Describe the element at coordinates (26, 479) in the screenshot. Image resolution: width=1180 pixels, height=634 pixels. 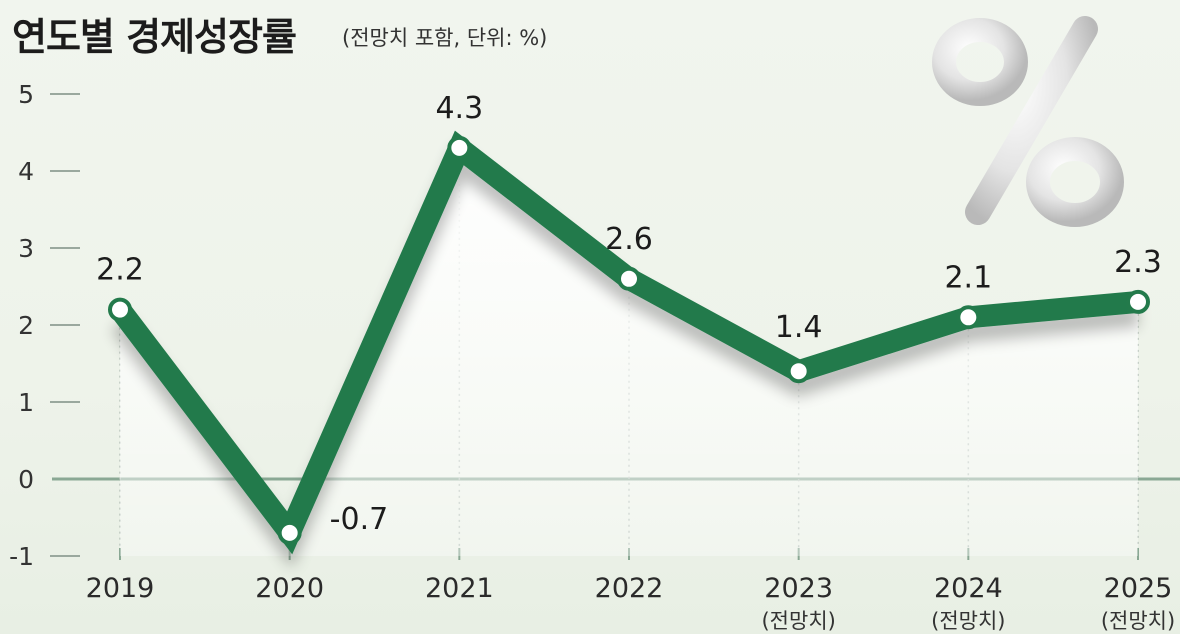
I see `y-tick-label: 0` at that location.